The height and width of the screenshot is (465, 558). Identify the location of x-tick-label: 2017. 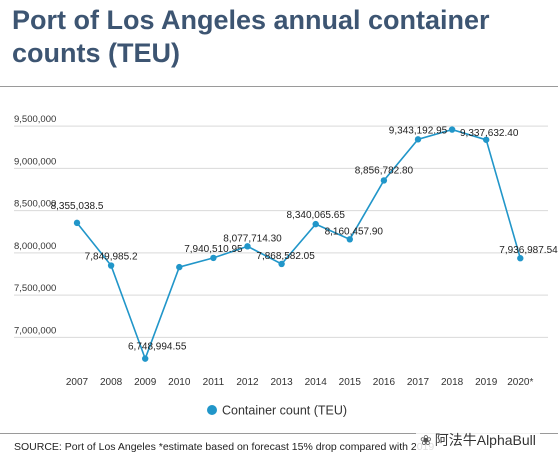
(418, 382).